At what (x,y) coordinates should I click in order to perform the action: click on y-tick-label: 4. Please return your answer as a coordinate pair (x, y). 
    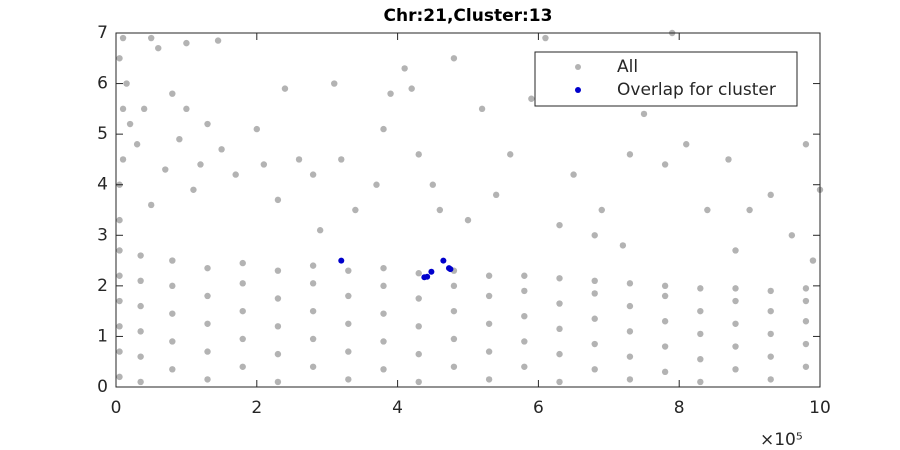
    Looking at the image, I should click on (102, 185).